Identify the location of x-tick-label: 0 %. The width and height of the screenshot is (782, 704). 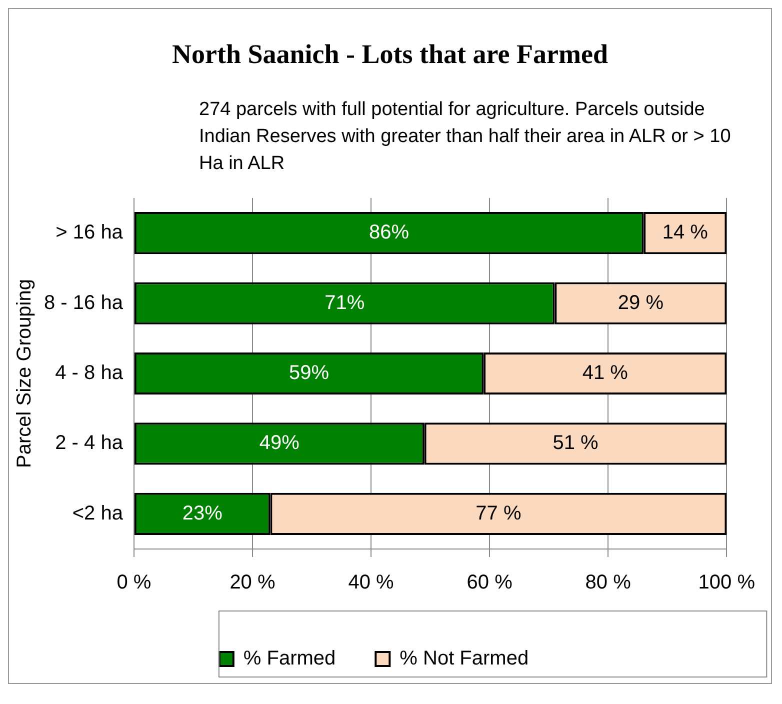
(134, 583).